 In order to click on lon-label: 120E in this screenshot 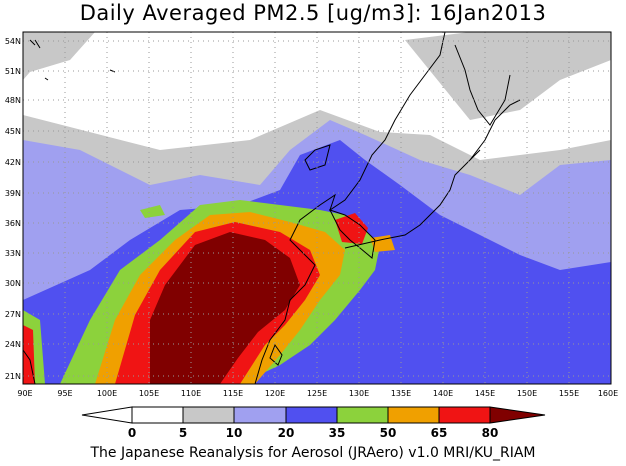, I will do `click(275, 393)`.